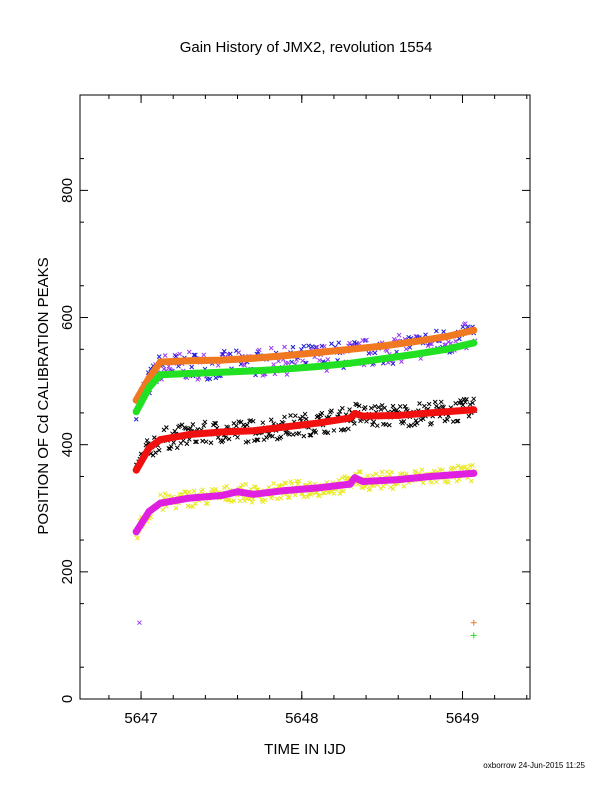  Describe the element at coordinates (67, 571) in the screenshot. I see `y-tick-label: 200` at that location.